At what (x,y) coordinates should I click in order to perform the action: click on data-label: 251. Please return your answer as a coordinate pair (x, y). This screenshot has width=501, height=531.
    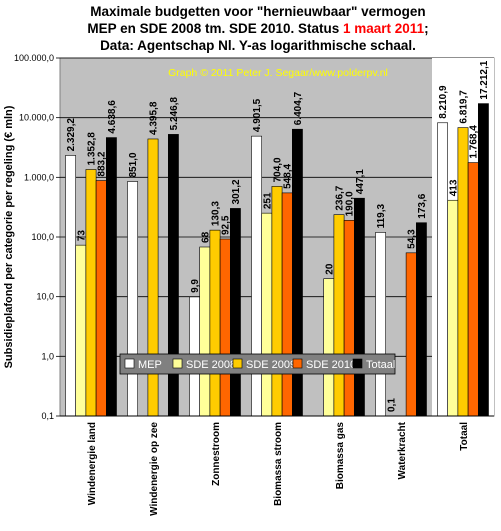
    Looking at the image, I should click on (267, 200).